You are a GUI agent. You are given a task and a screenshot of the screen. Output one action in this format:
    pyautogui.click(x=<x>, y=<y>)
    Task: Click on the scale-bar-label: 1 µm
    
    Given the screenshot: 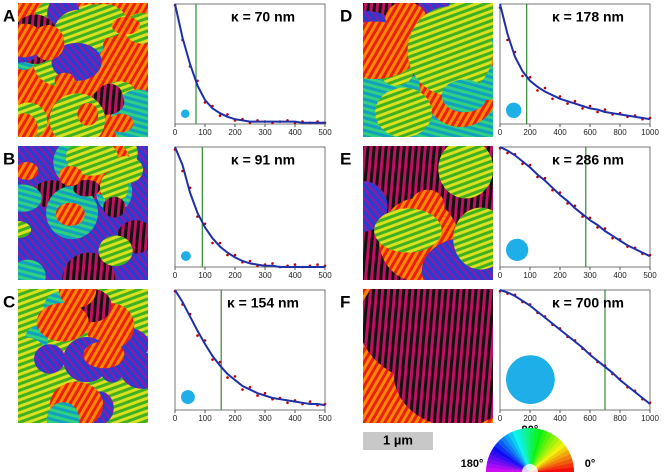 What is the action you would take?
    pyautogui.click(x=398, y=439)
    